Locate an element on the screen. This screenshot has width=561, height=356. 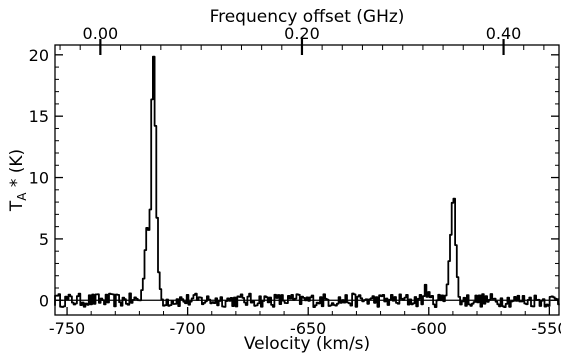
y-tick-label: 20 is located at coordinates (39, 55).